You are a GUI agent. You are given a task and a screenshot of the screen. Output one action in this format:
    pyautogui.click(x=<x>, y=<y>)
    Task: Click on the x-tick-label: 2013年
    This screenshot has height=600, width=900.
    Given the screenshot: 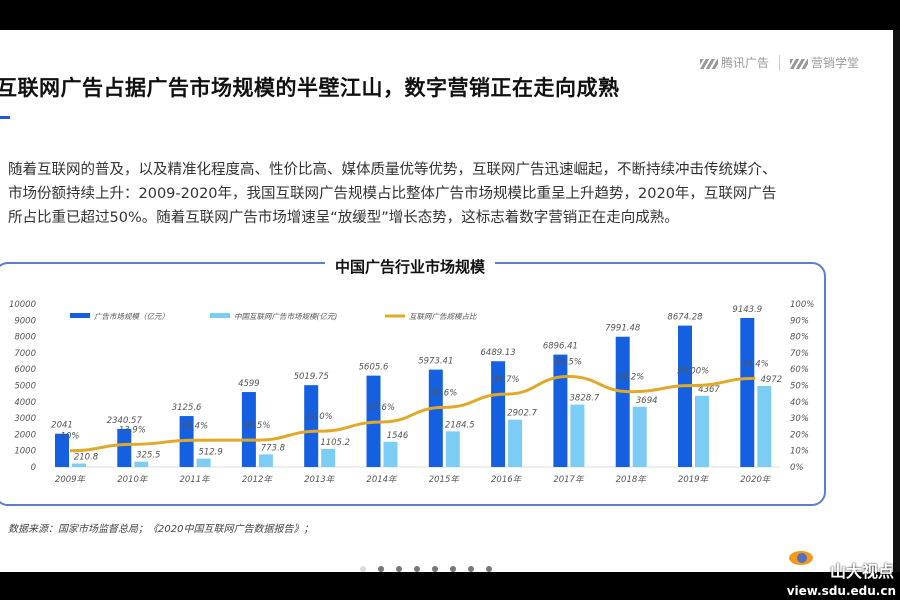 What is the action you would take?
    pyautogui.click(x=320, y=479)
    